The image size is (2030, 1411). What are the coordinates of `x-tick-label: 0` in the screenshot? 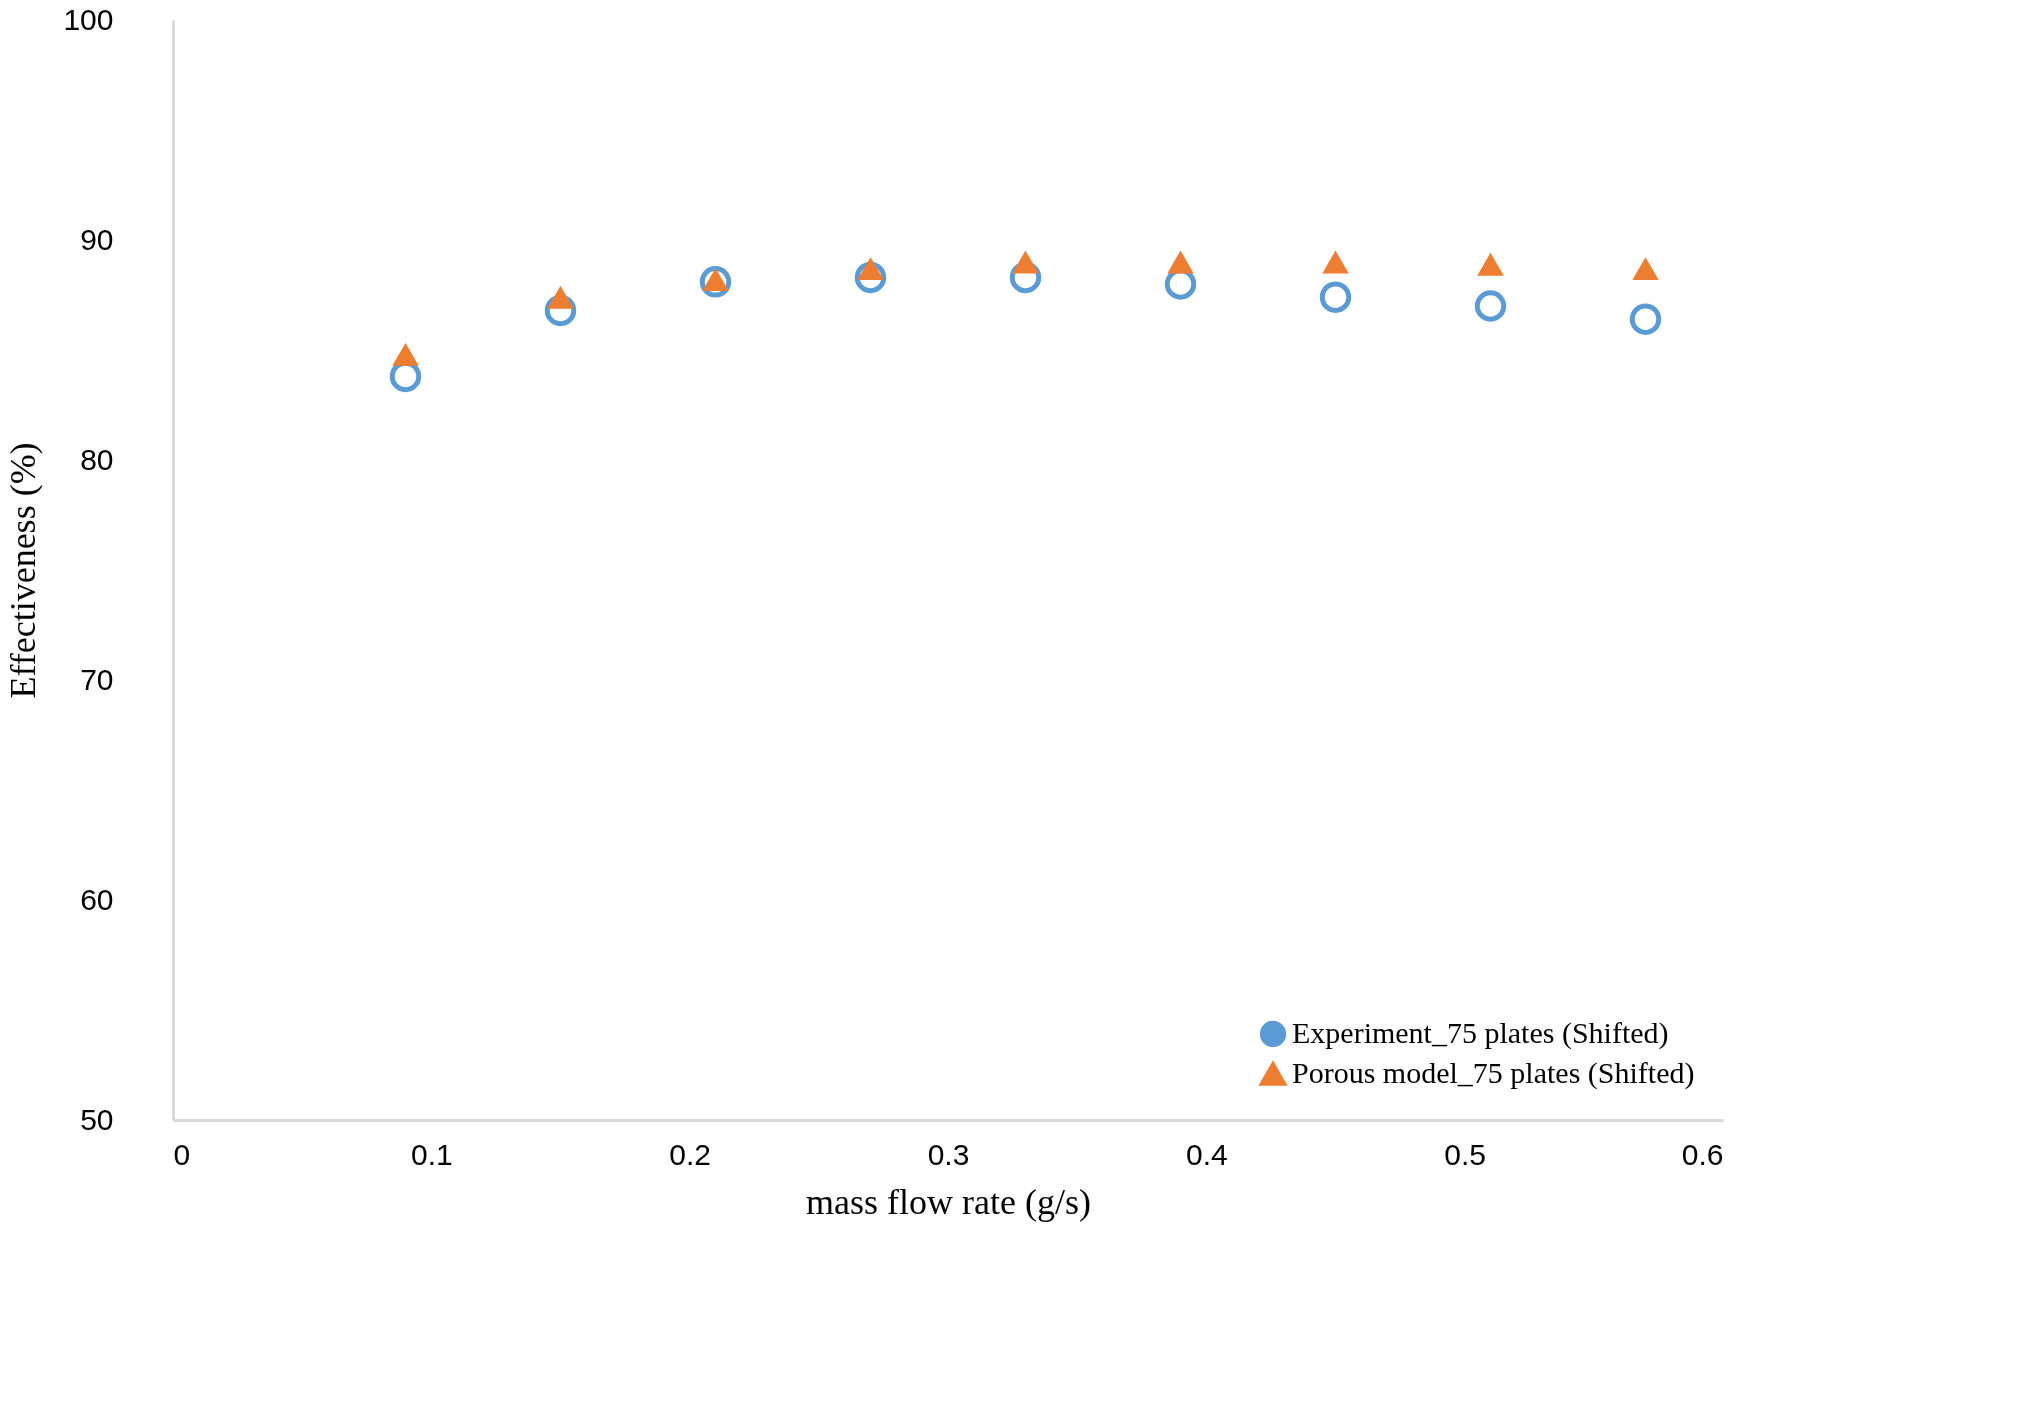 It's located at (182, 1154).